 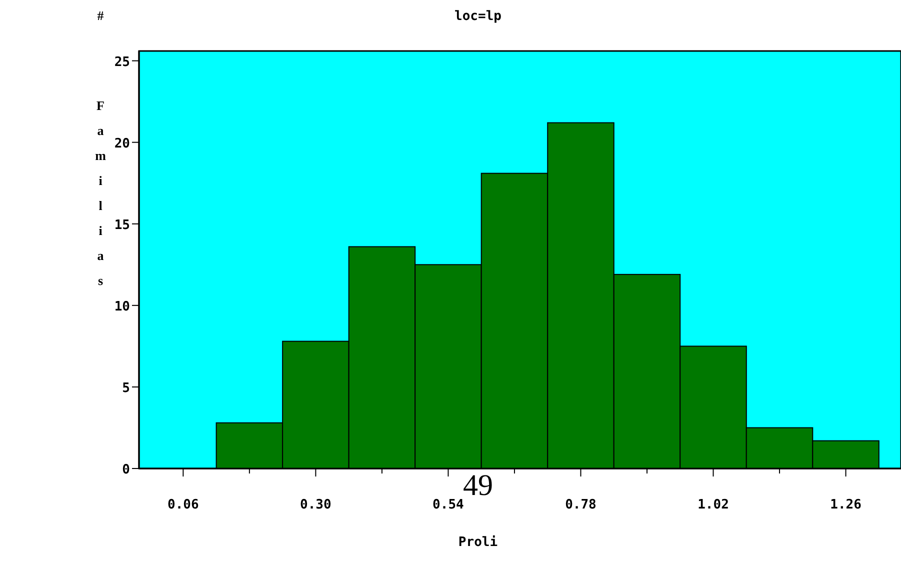 I want to click on x-tick-label: 1.02, so click(x=713, y=505).